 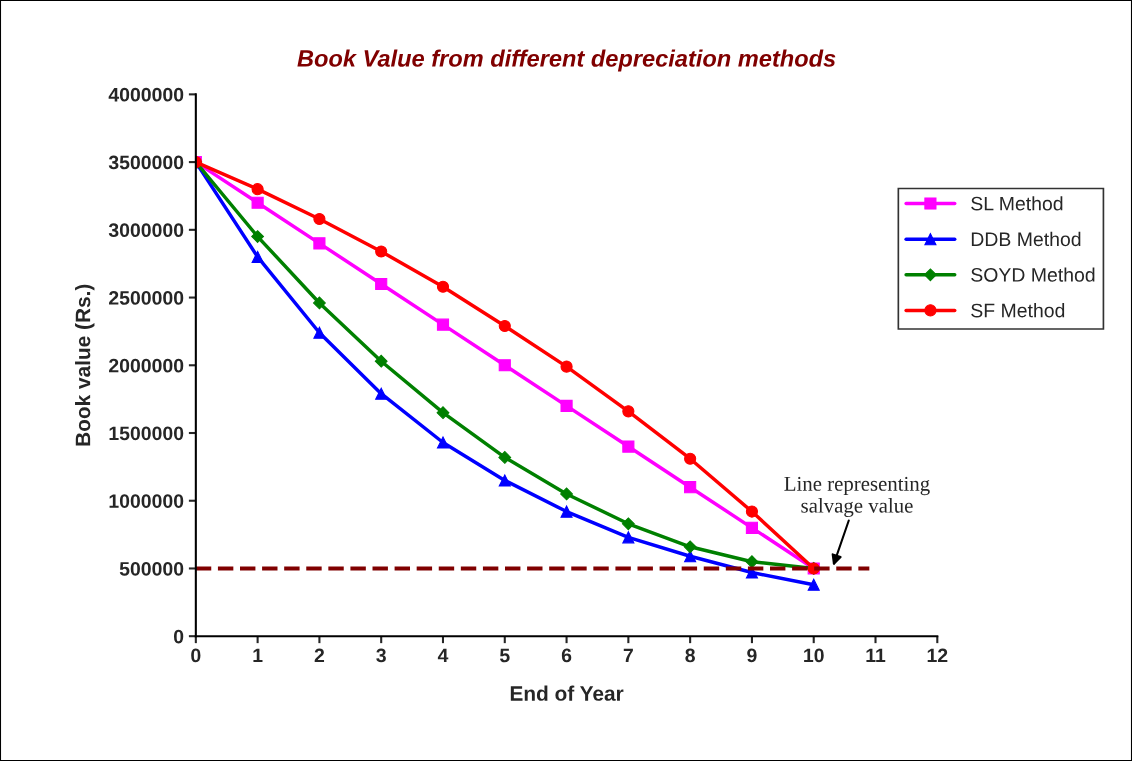 What do you see at coordinates (566, 655) in the screenshot?
I see `x-tick-label: 6` at bounding box center [566, 655].